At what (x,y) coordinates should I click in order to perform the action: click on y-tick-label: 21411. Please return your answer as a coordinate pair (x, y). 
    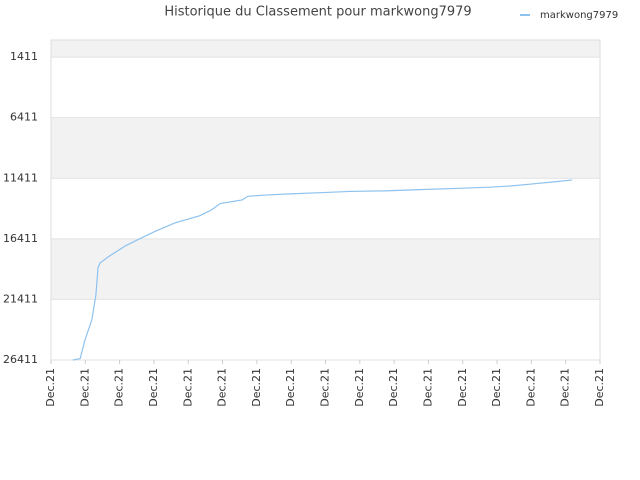
    Looking at the image, I should click on (20, 298).